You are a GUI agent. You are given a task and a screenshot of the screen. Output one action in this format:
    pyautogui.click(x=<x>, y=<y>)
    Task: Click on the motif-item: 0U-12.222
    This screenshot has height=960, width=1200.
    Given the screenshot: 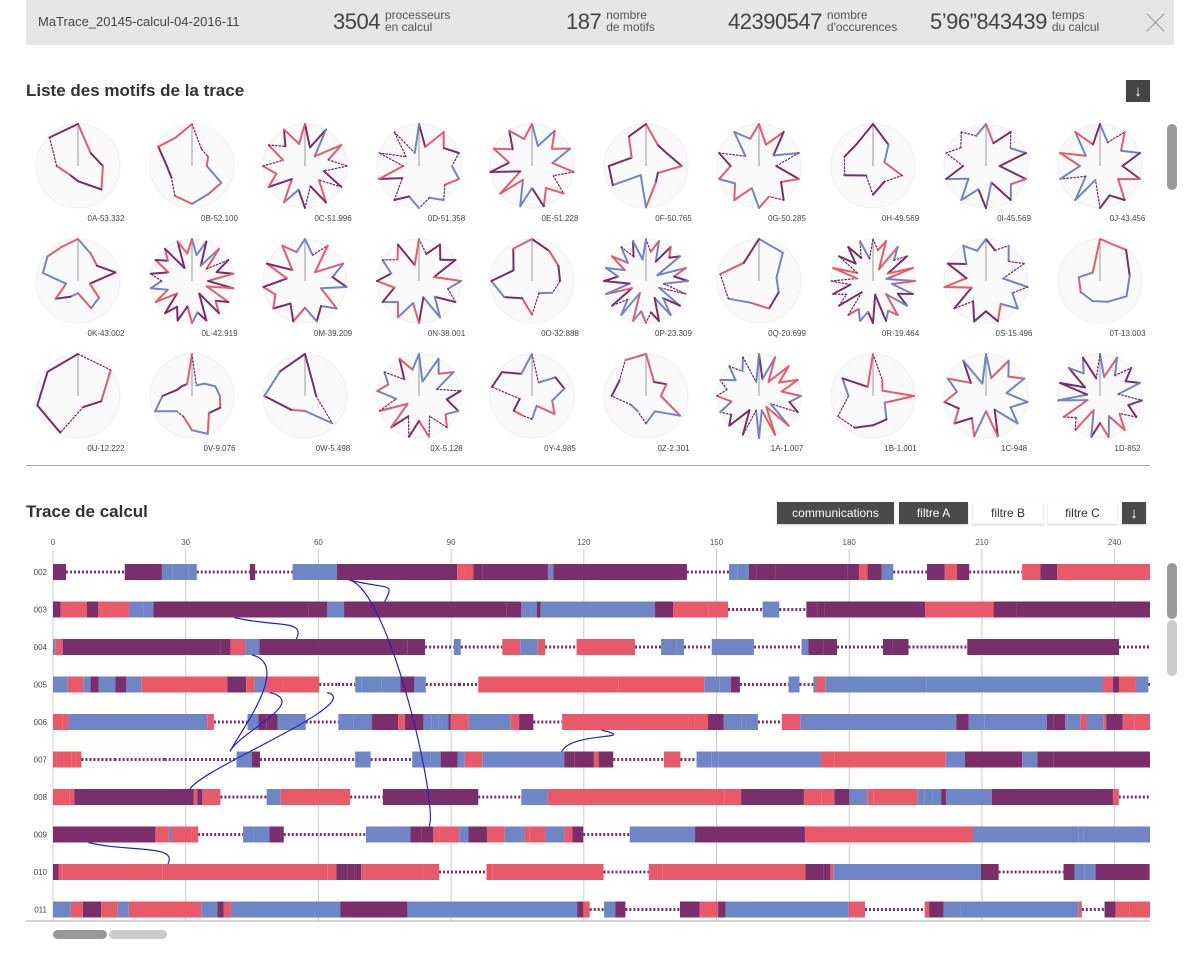 What is the action you would take?
    pyautogui.click(x=82, y=404)
    